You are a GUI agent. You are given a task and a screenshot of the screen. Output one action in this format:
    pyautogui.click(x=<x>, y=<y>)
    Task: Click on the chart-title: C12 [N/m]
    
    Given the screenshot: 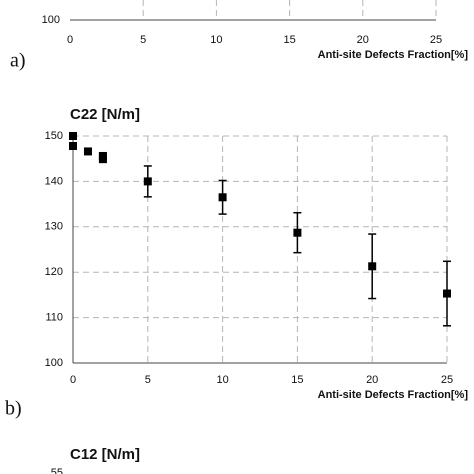 What is the action you would take?
    pyautogui.click(x=105, y=454)
    